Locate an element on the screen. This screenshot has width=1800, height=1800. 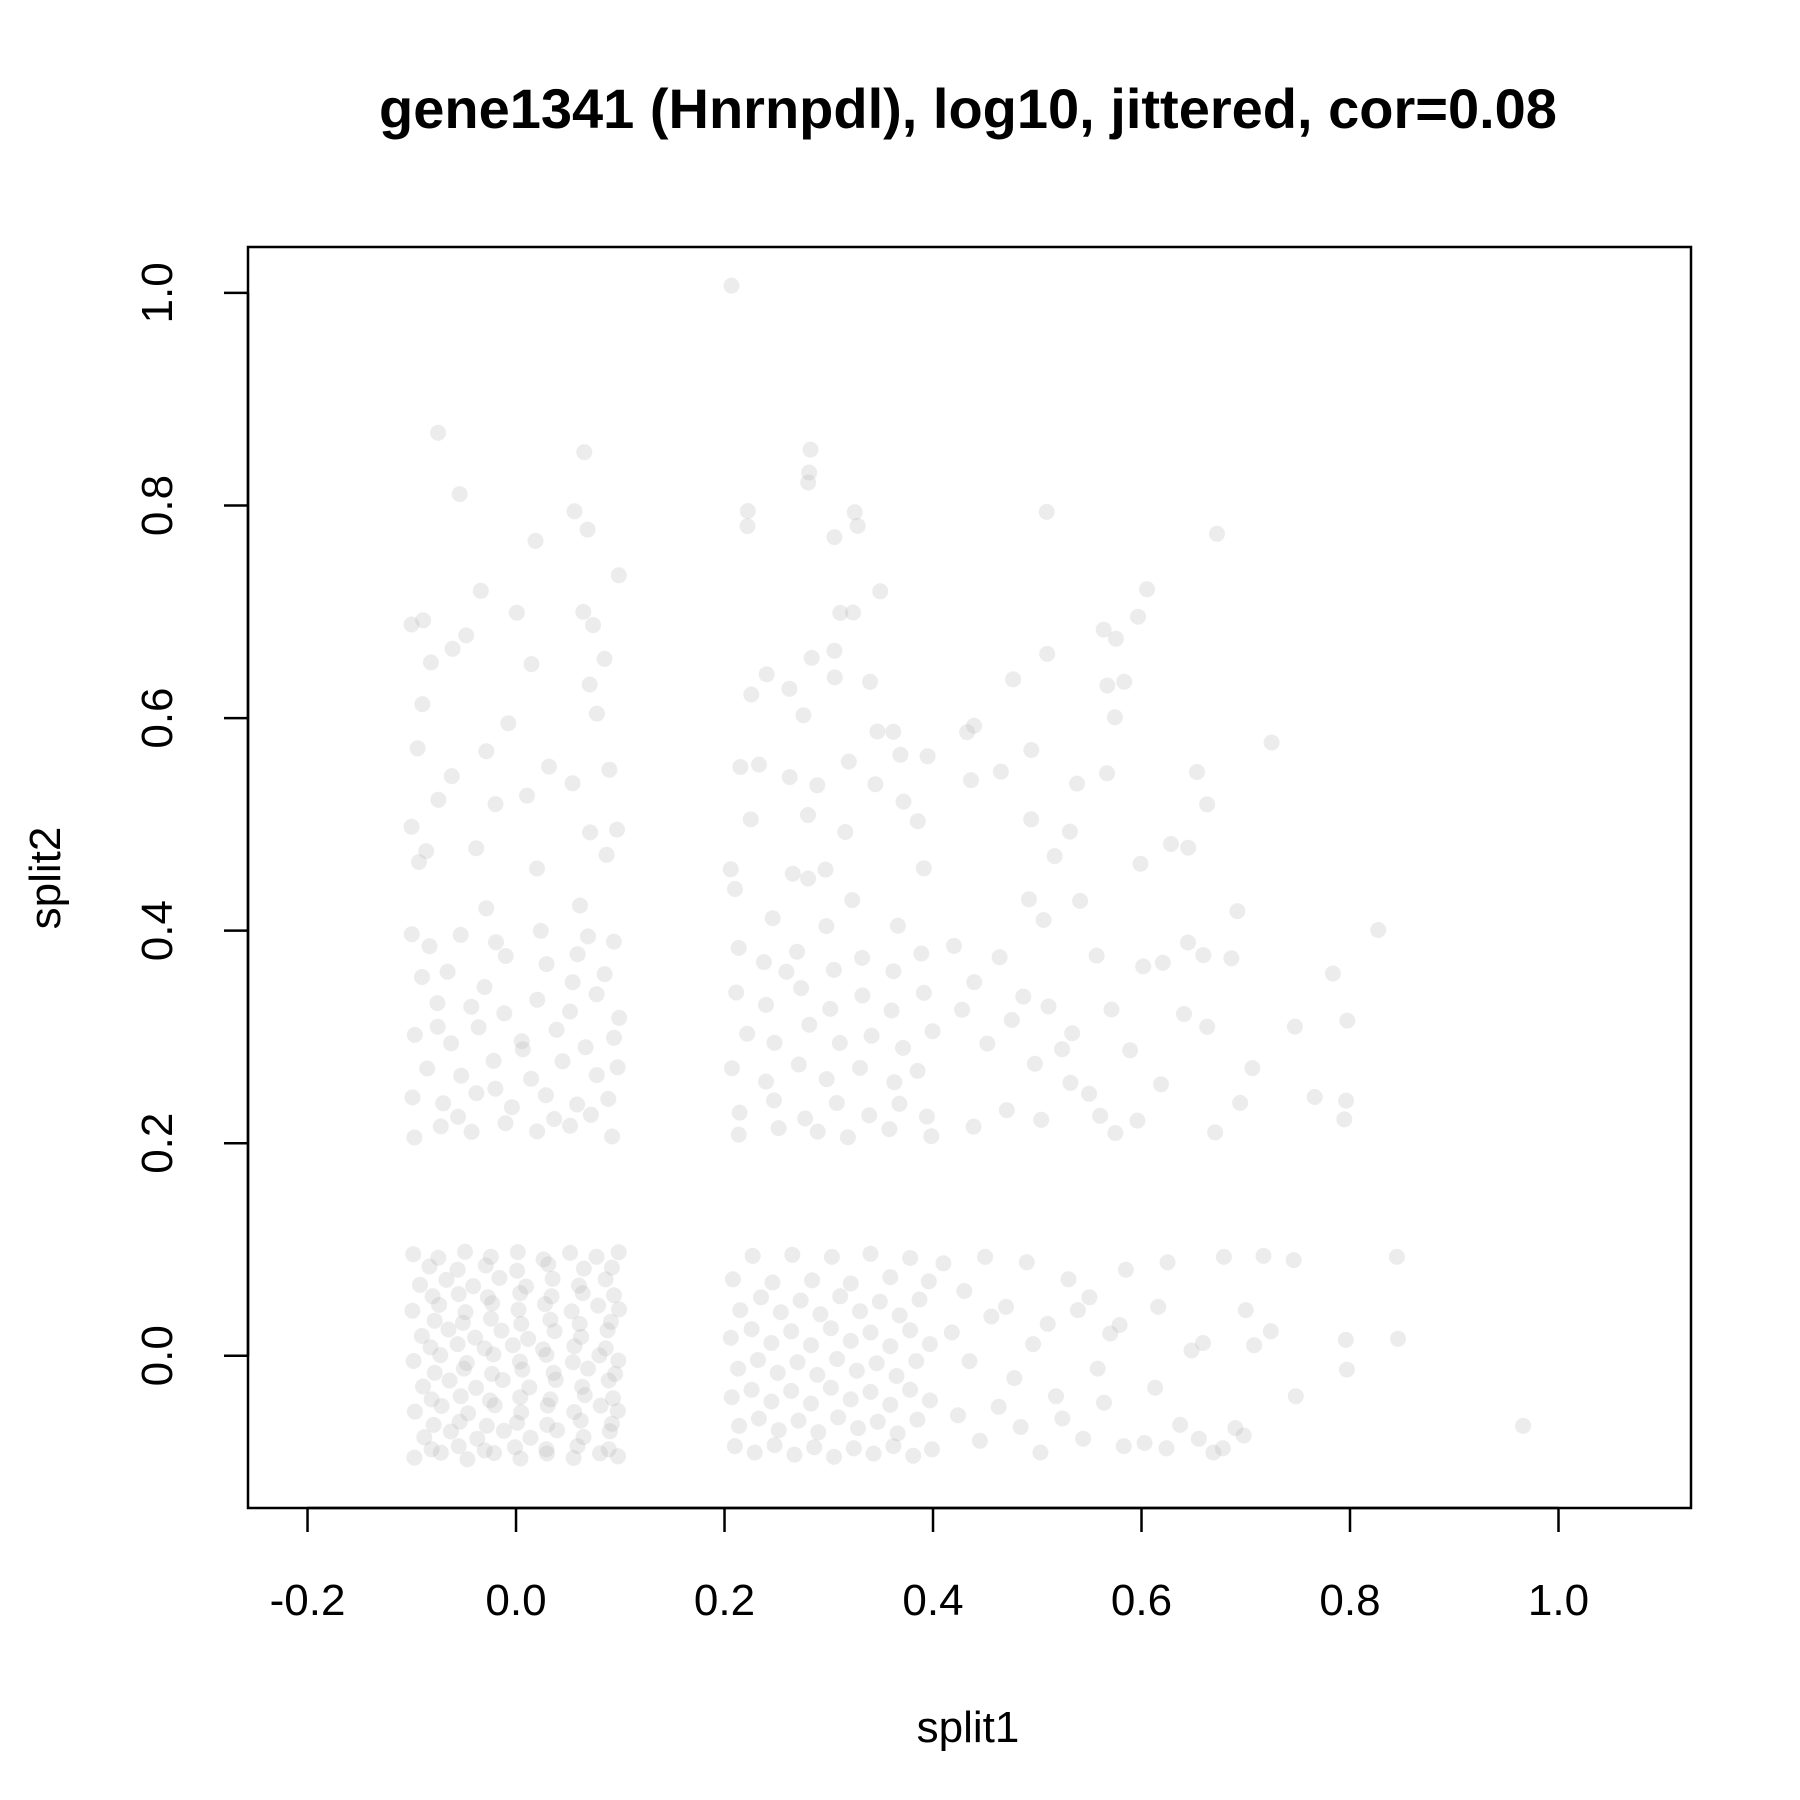
x-tick-label: 0.0 is located at coordinates (515, 1600).